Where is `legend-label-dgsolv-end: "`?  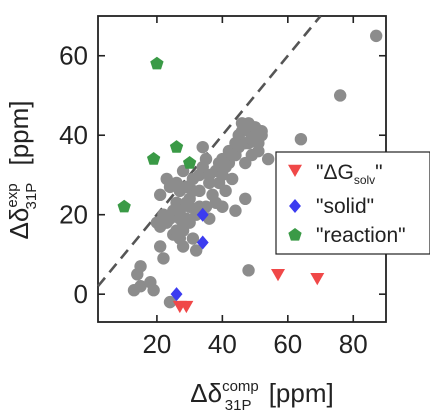 legend-label-dgsolv-end: " is located at coordinates (378, 172).